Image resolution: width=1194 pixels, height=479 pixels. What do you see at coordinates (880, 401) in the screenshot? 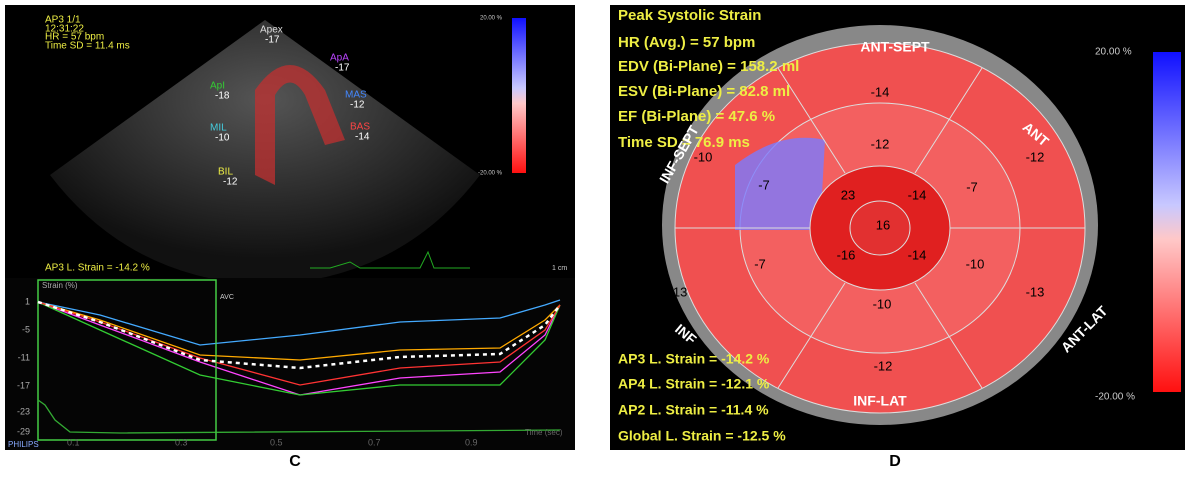
I see `wall-label: INF-LAT` at bounding box center [880, 401].